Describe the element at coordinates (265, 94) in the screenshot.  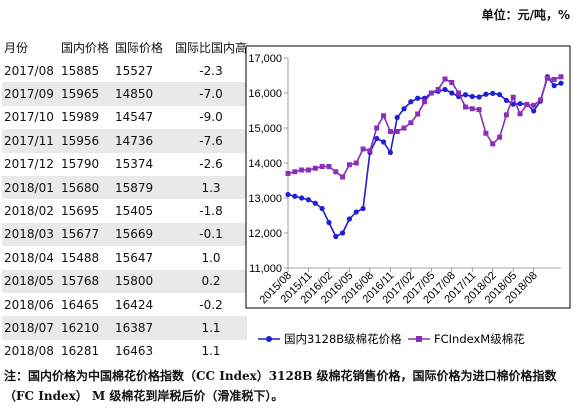
I see `y-tick-label: 16,000` at that location.